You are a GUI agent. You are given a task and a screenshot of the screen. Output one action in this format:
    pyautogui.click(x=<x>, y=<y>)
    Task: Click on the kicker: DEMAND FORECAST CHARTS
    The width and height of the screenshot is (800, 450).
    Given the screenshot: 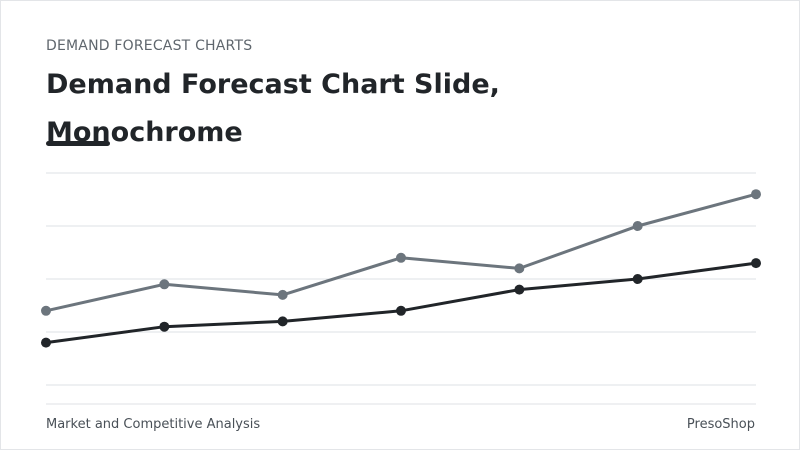 What is the action you would take?
    pyautogui.click(x=149, y=46)
    